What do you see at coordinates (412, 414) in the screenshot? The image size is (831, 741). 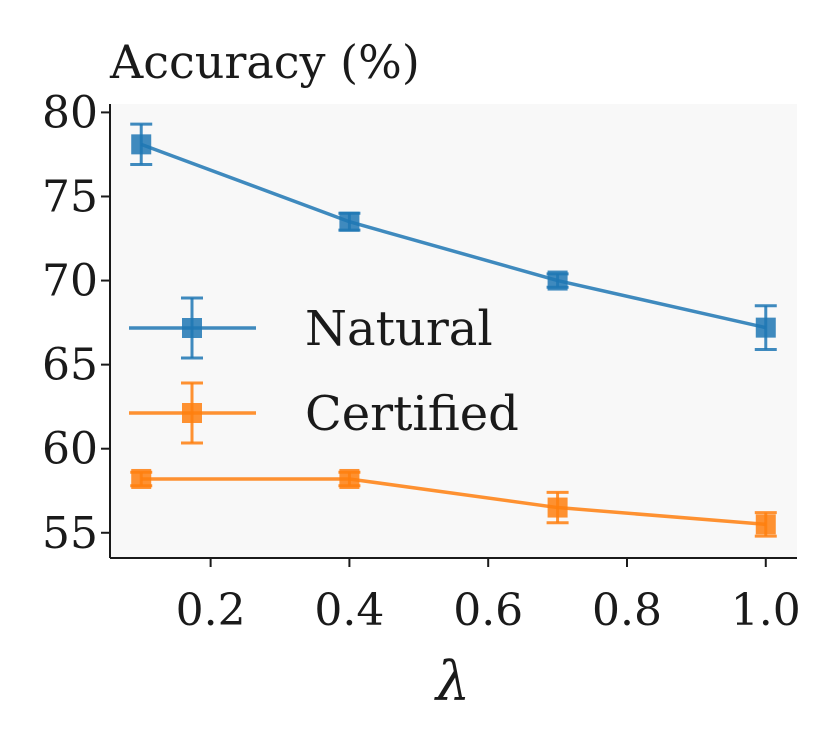 I see `legend-certified-label: Certified` at bounding box center [412, 414].